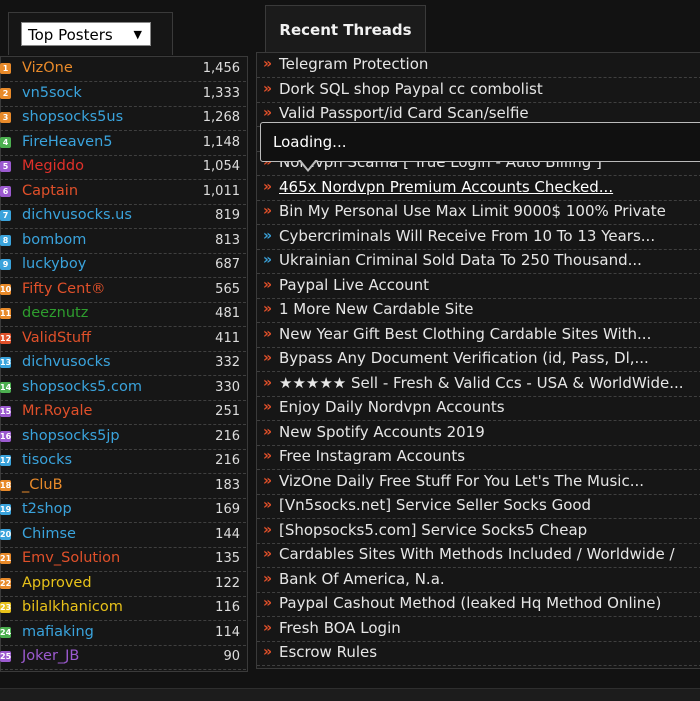 The image size is (700, 701). Describe the element at coordinates (71, 435) in the screenshot. I see `poster-name-link: shopsocks5jp` at that location.